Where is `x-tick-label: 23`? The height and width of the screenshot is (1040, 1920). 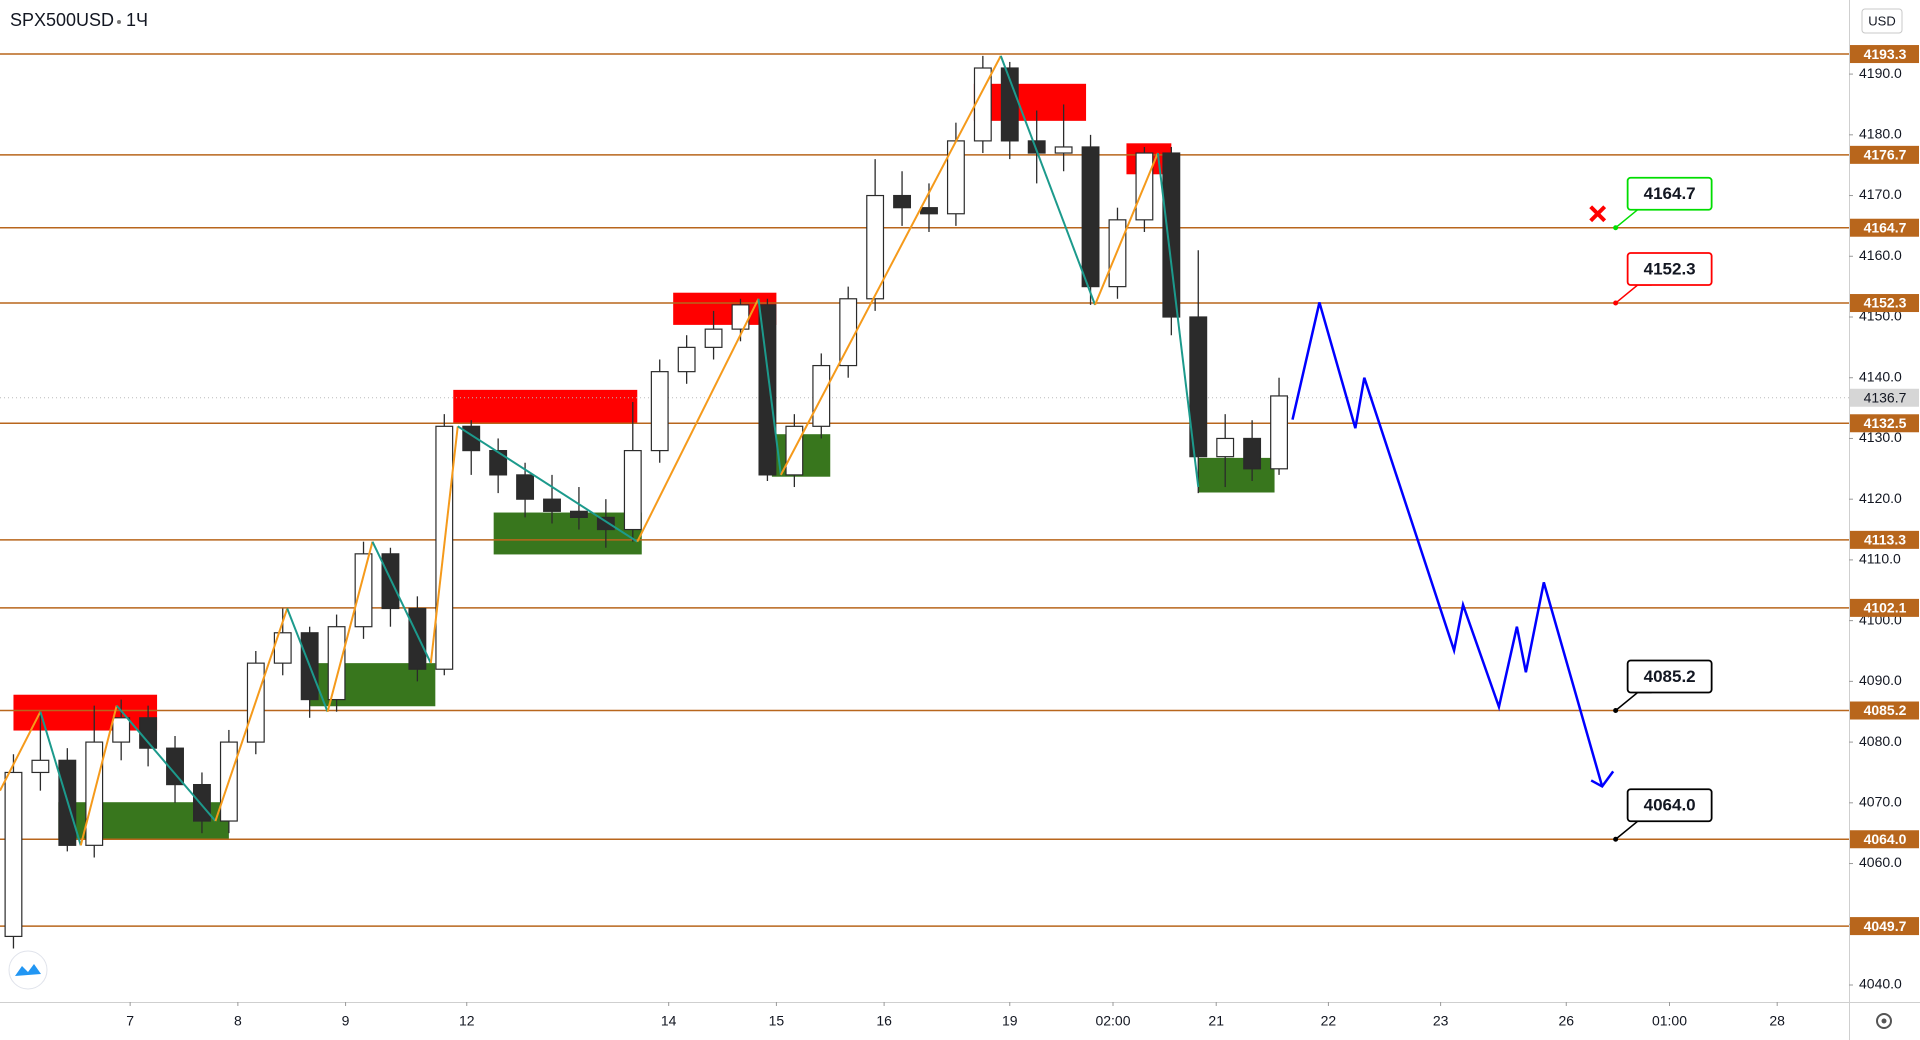
x-tick-label: 23 is located at coordinates (1441, 1021).